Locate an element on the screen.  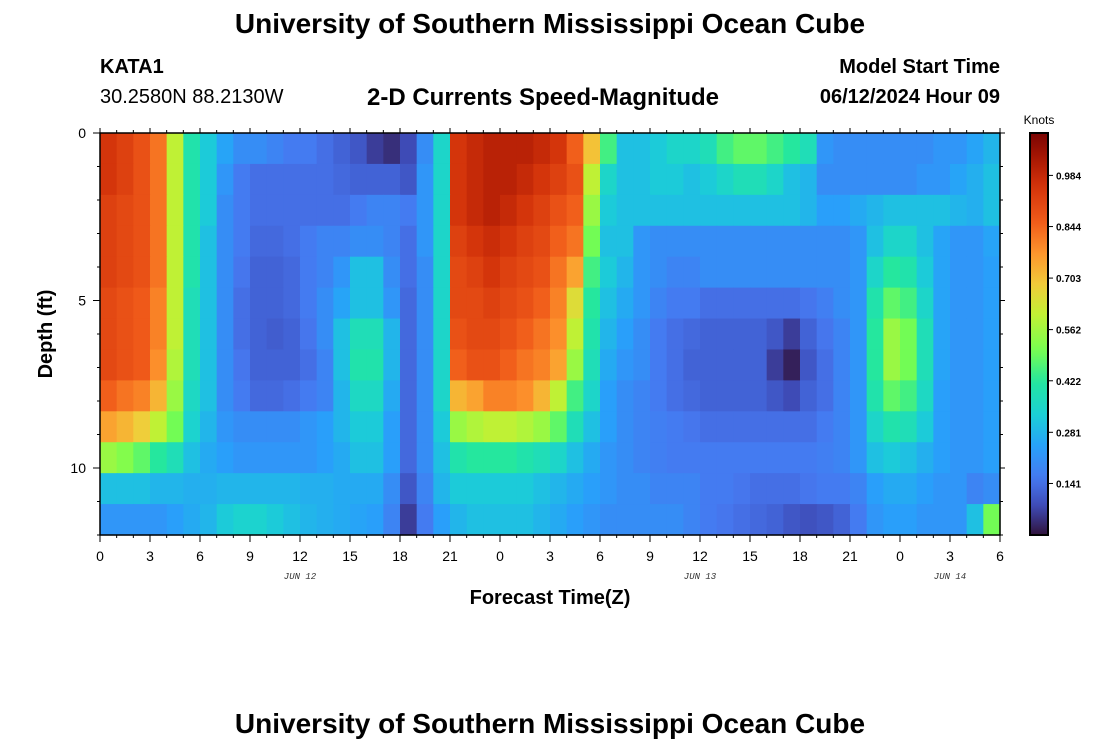
date-label: JUN 13 is located at coordinates (700, 577).